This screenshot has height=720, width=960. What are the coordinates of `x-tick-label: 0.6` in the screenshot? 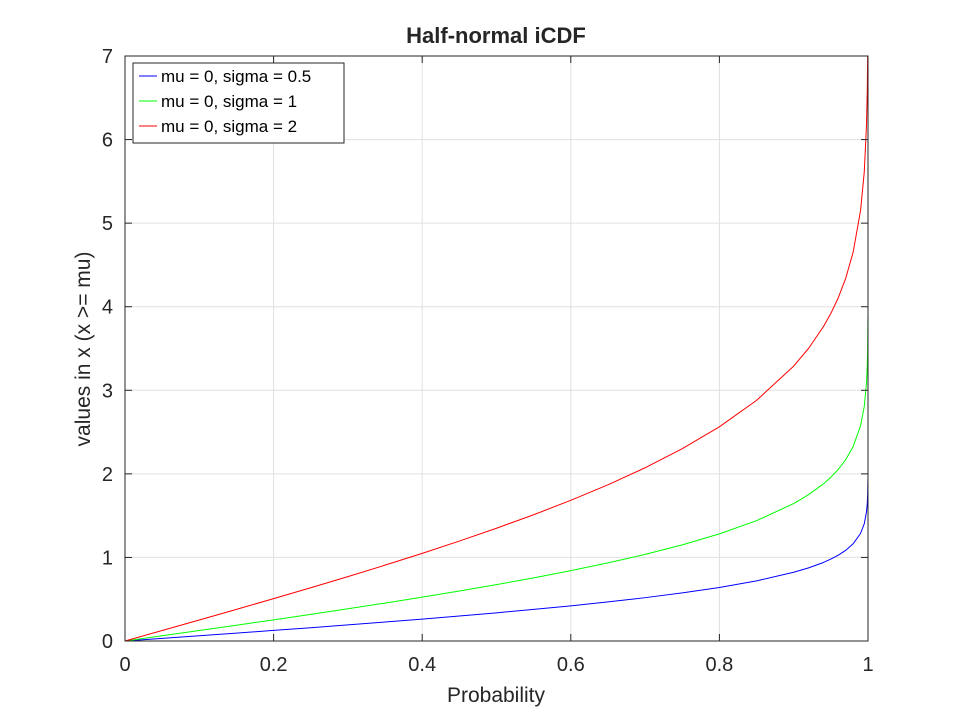 It's located at (571, 665).